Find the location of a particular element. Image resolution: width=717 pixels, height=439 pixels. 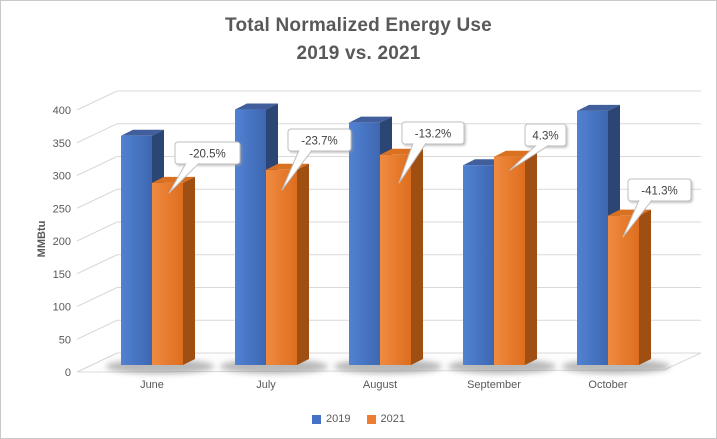

y-tick-label: 150 is located at coordinates (62, 275).